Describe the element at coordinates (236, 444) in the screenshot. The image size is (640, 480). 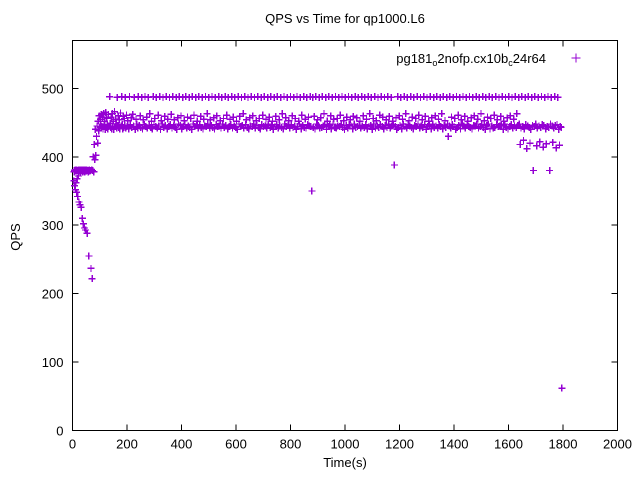
I see `x-tick-label: 600` at that location.